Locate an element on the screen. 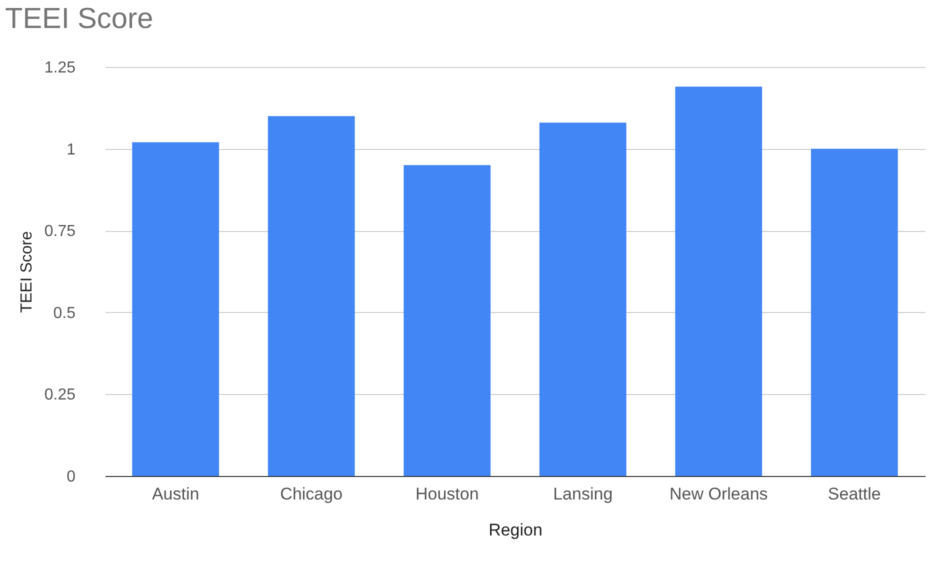 The width and height of the screenshot is (930, 563). x-tick-label: Chicago is located at coordinates (311, 494).